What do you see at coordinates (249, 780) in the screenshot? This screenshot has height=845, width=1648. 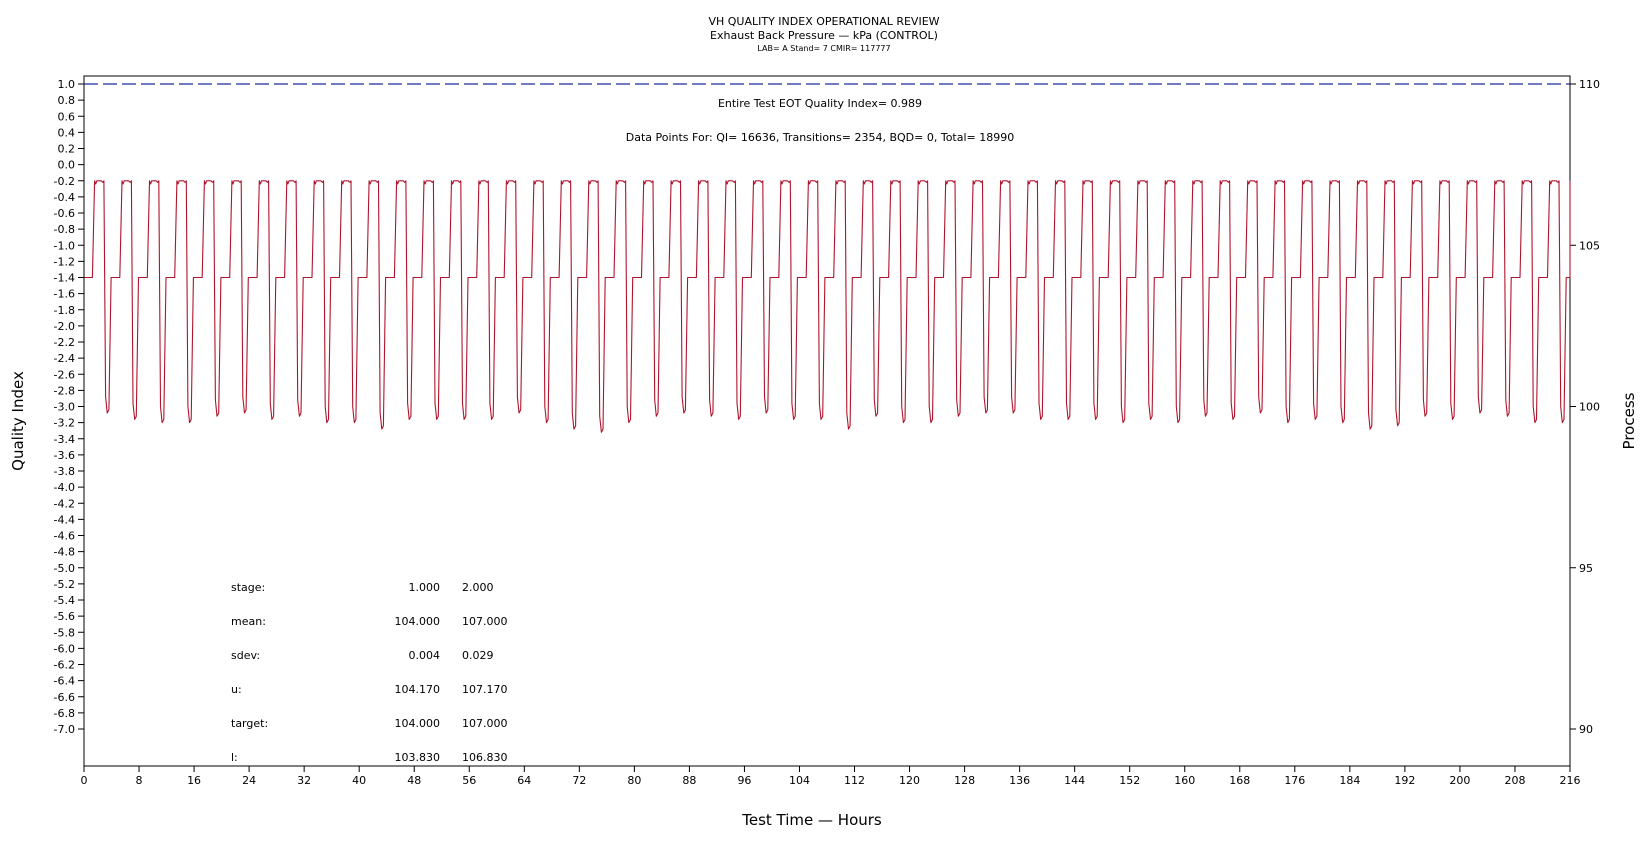 I see `x-tick-label: 24` at bounding box center [249, 780].